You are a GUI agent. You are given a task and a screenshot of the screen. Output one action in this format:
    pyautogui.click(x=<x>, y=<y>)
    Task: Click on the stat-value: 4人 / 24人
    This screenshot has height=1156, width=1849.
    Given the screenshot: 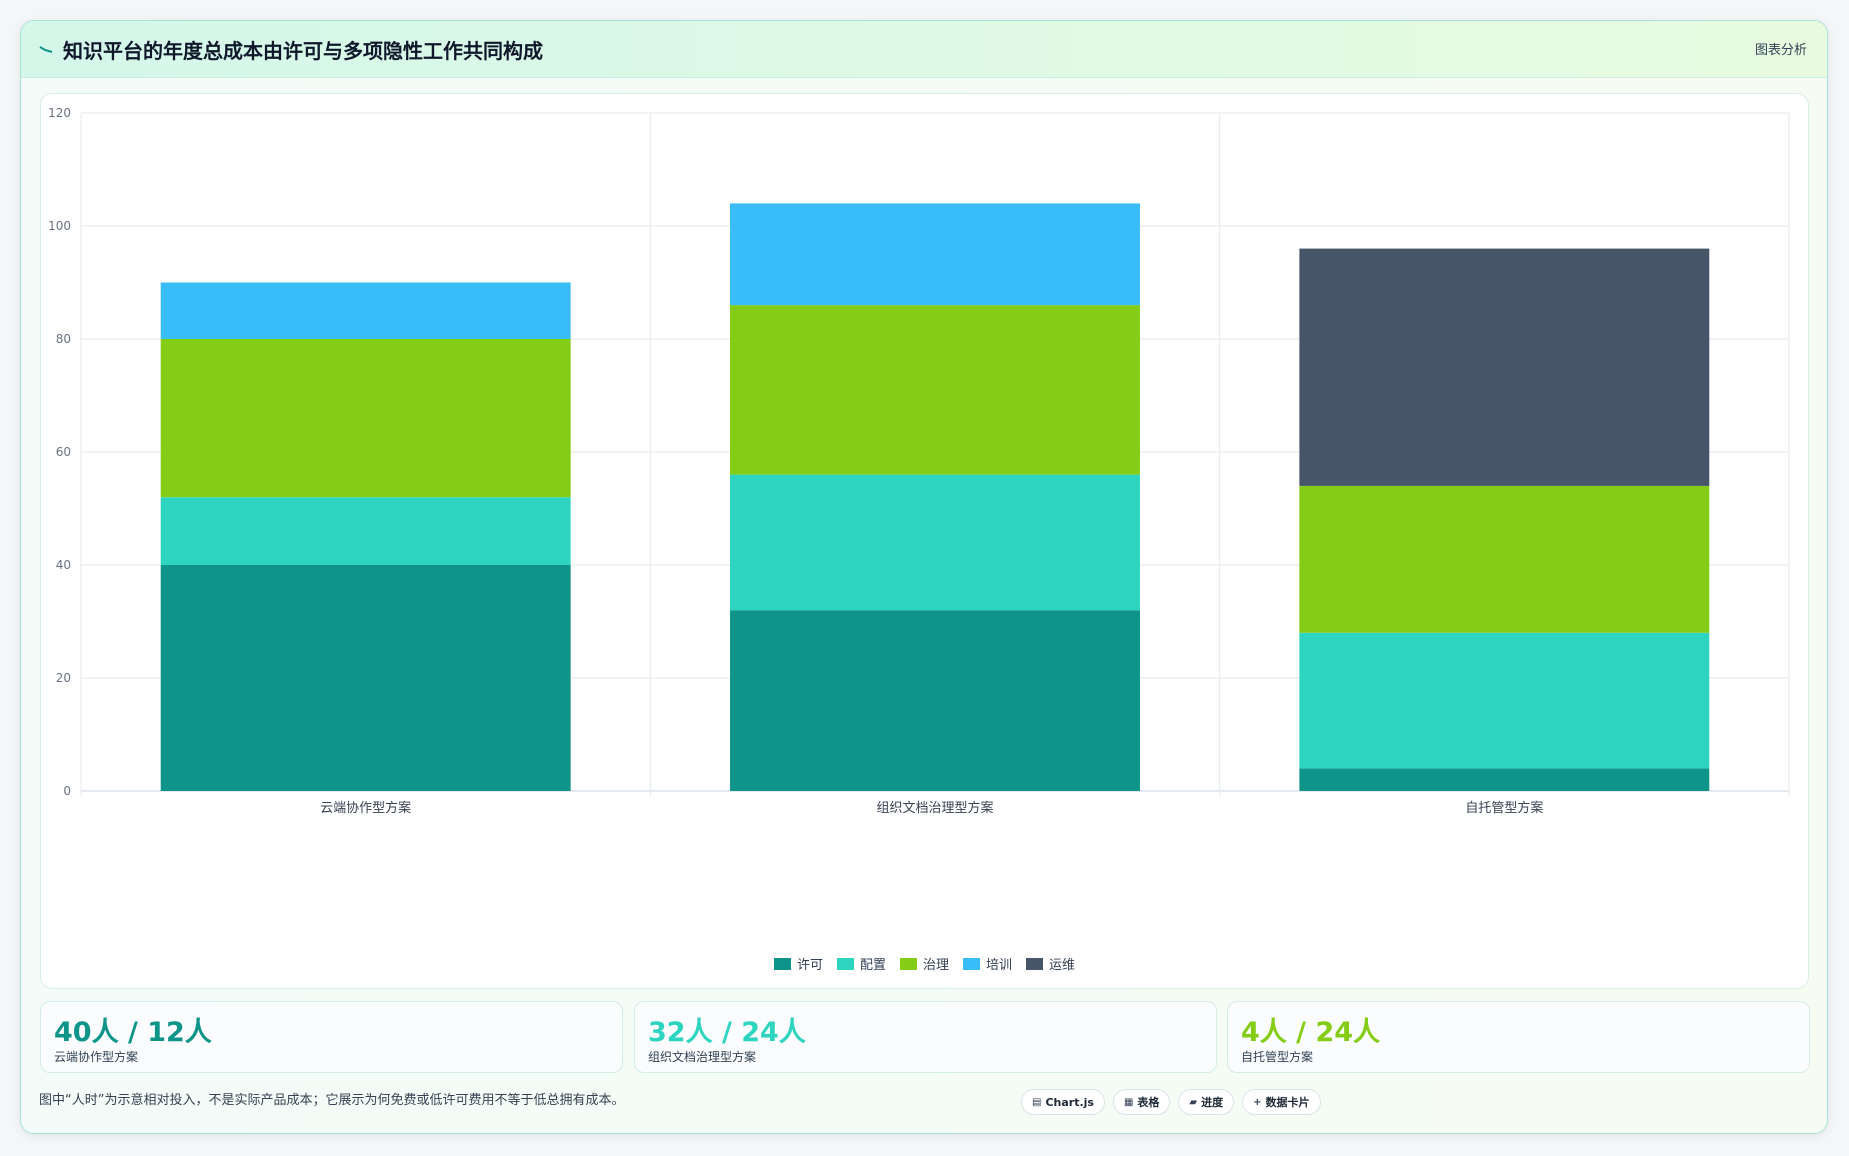 What is the action you would take?
    pyautogui.click(x=1311, y=1032)
    